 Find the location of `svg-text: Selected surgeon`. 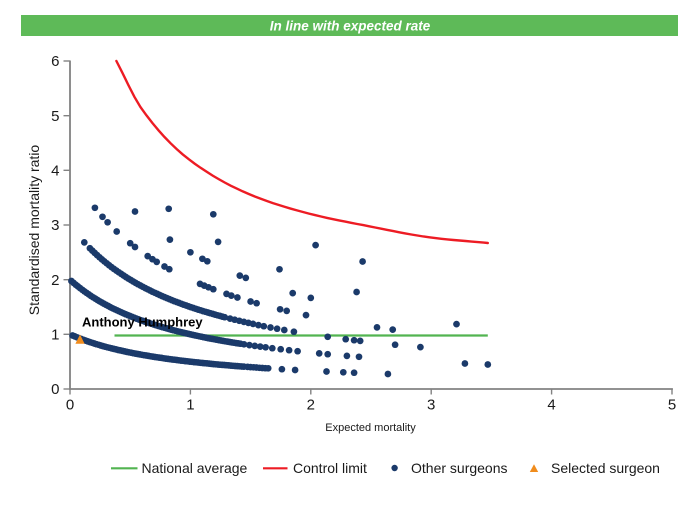

svg-text: Selected surgeon is located at coordinates (605, 468).